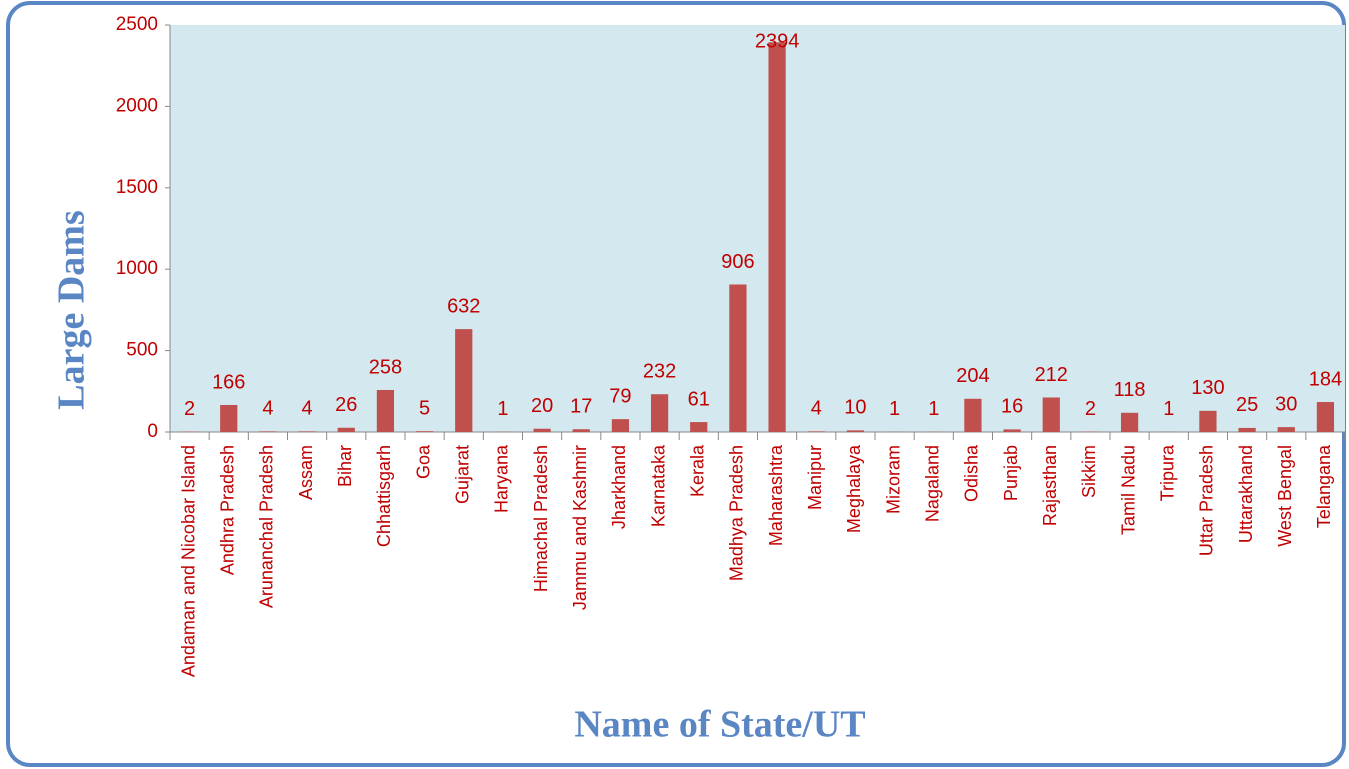  I want to click on data-label: 232, so click(659, 372).